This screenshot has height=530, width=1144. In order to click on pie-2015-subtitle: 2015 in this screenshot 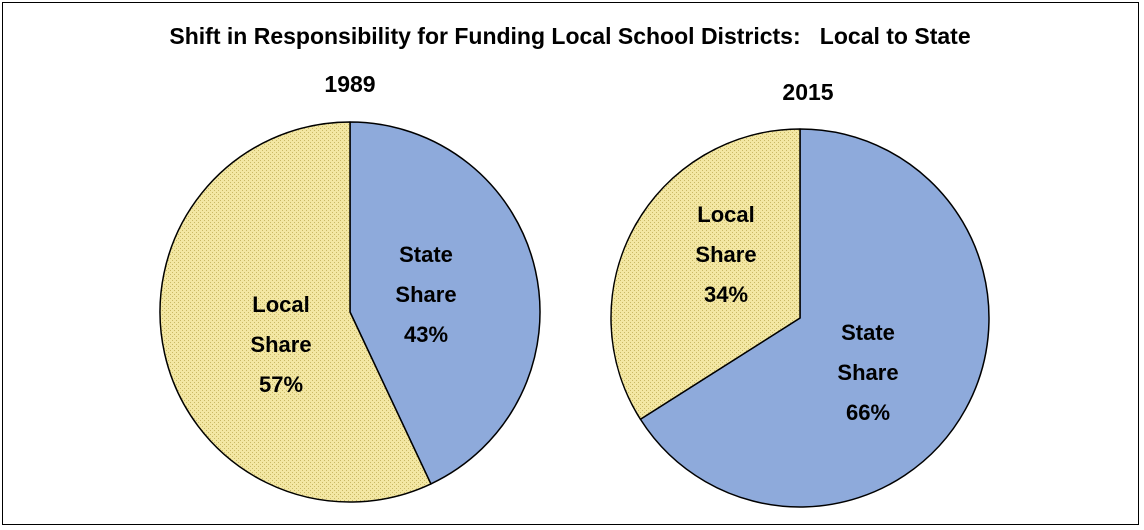, I will do `click(807, 92)`.